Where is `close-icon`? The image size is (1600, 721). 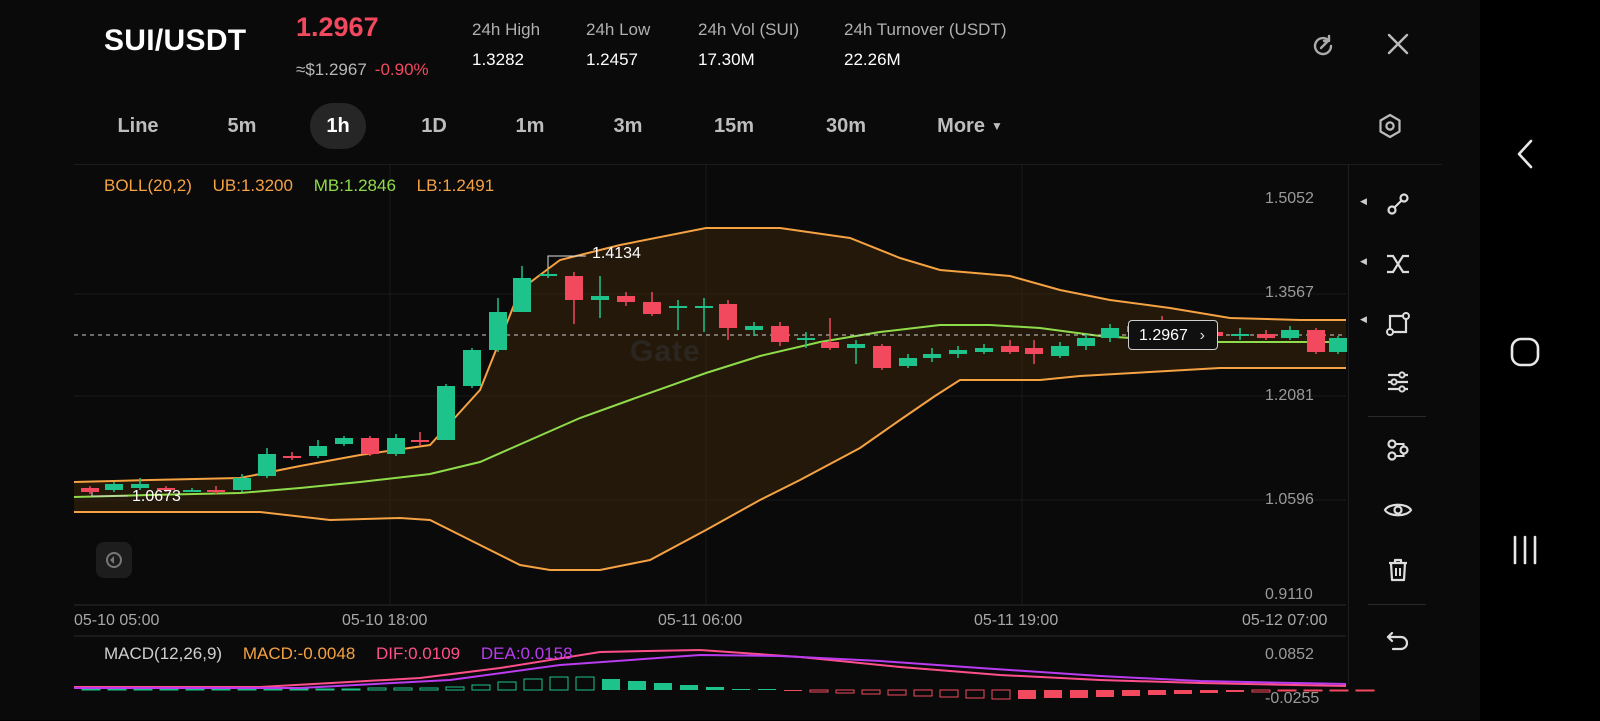
close-icon is located at coordinates (1398, 44).